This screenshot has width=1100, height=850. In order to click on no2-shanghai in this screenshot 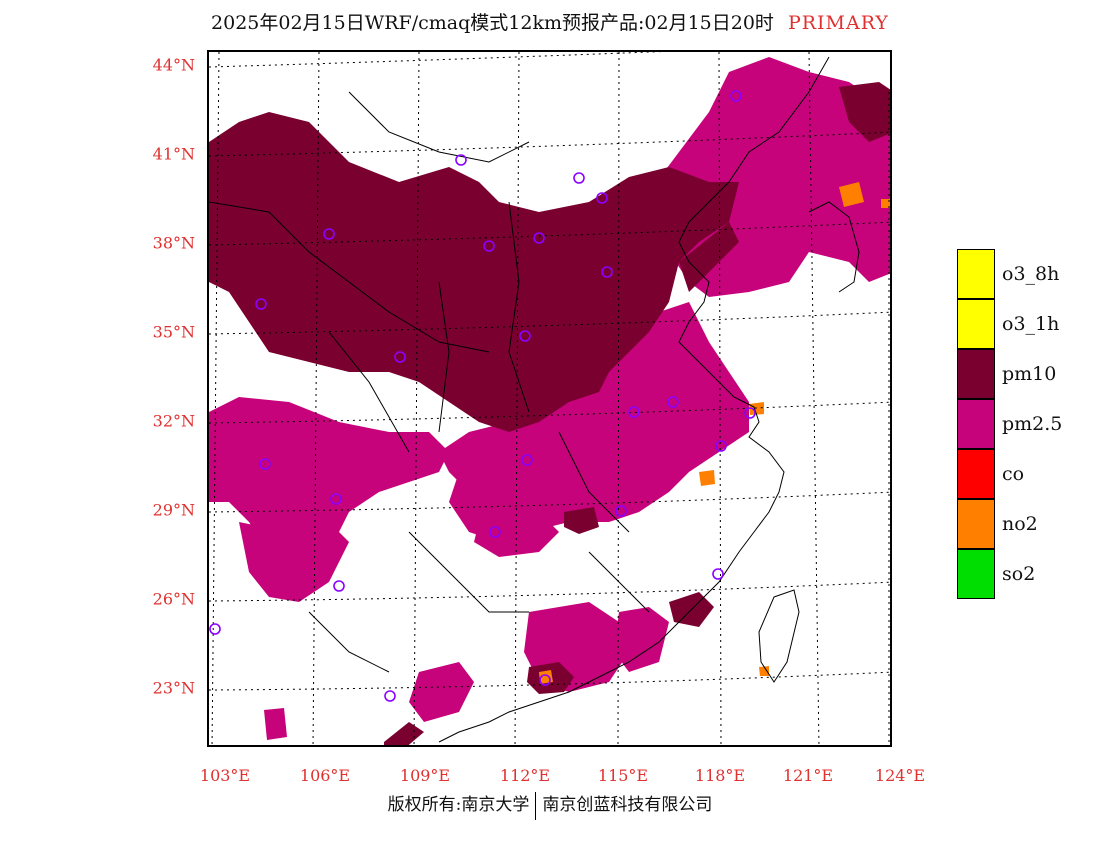, I will do `click(756, 408)`.